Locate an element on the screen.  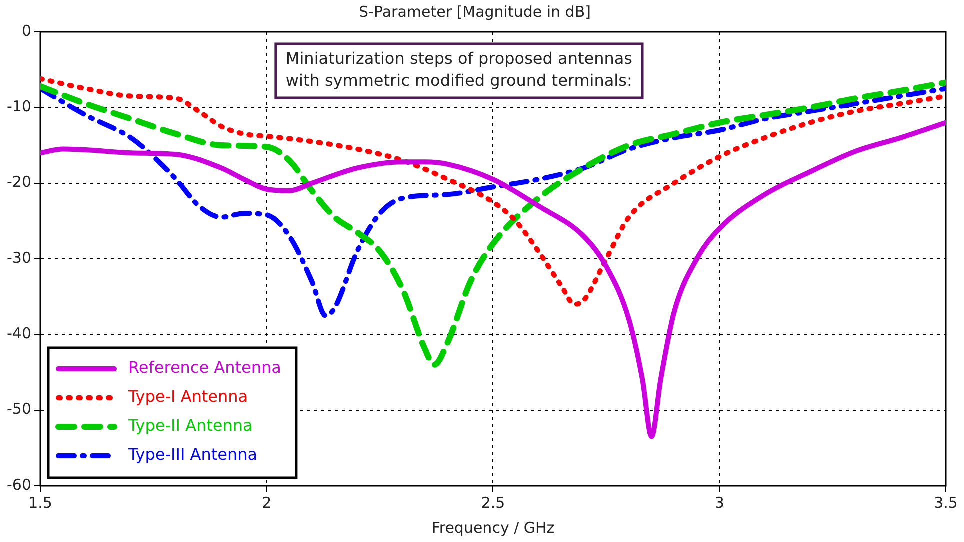
legend-label: Type-II Antenna is located at coordinates (190, 426).